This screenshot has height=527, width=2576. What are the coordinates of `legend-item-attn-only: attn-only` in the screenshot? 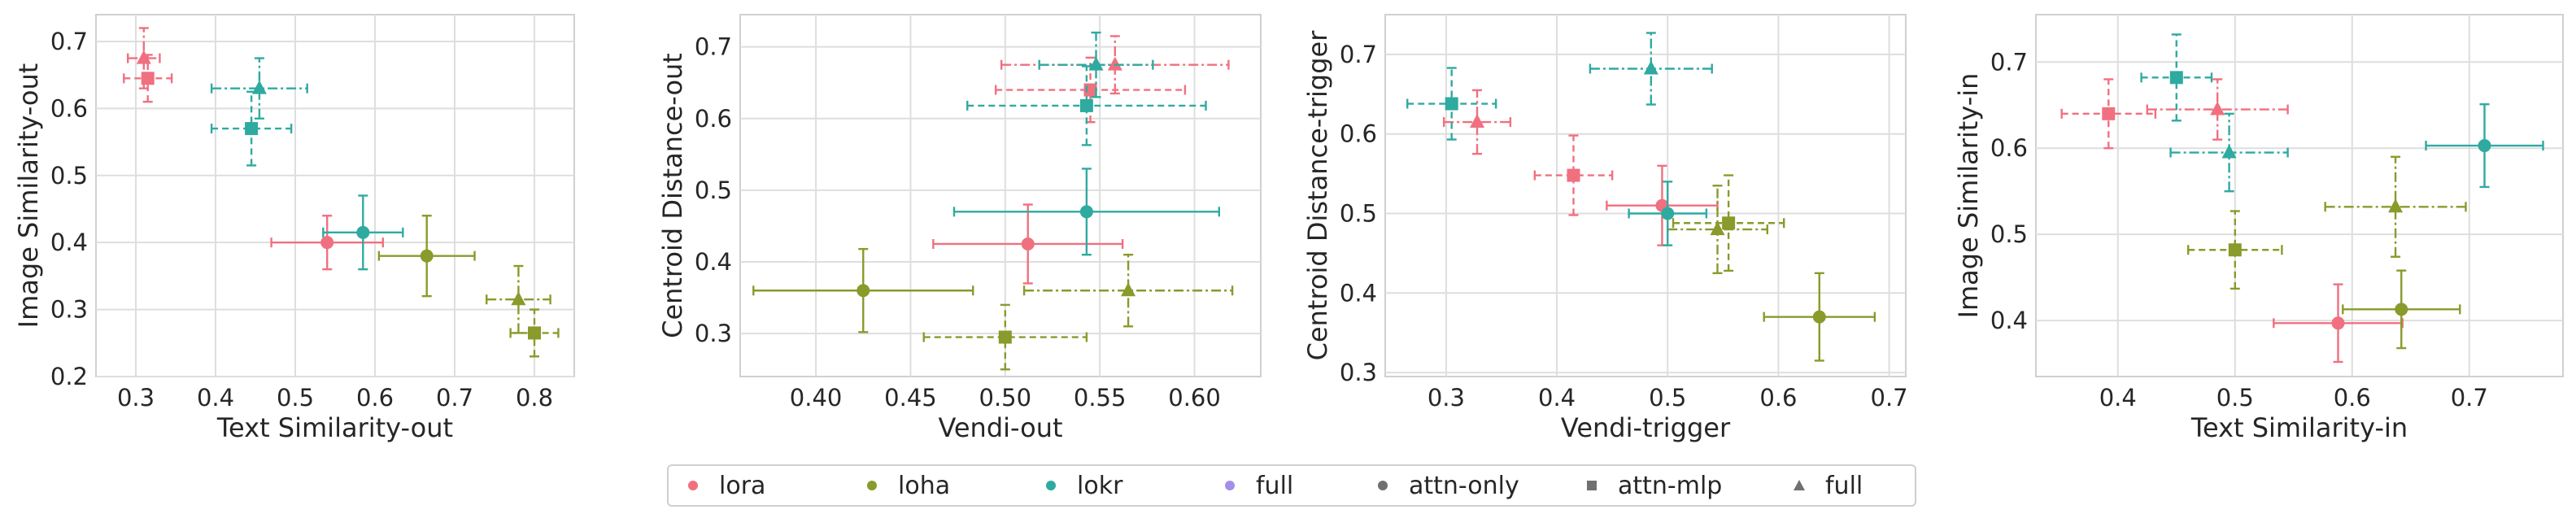 It's located at (1447, 485).